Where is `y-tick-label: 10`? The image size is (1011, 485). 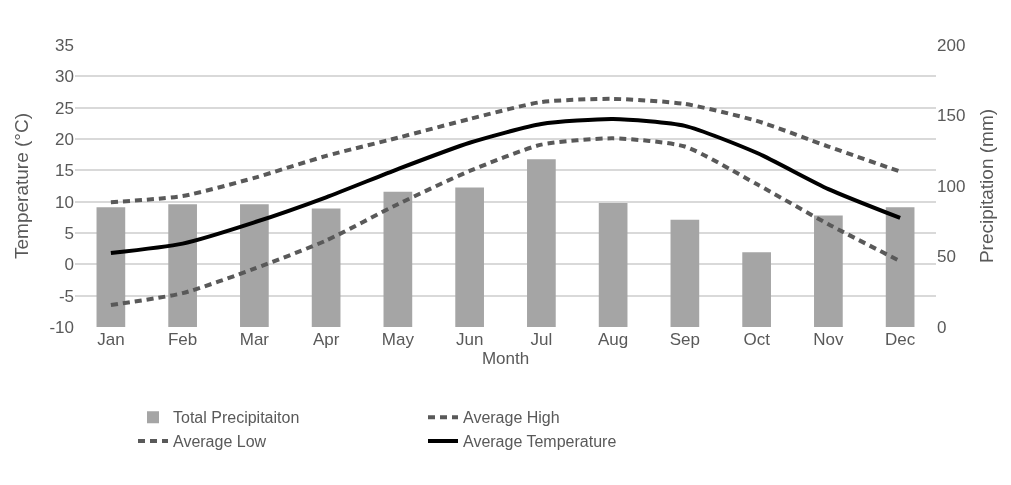
y-tick-label: 10 is located at coordinates (64, 202).